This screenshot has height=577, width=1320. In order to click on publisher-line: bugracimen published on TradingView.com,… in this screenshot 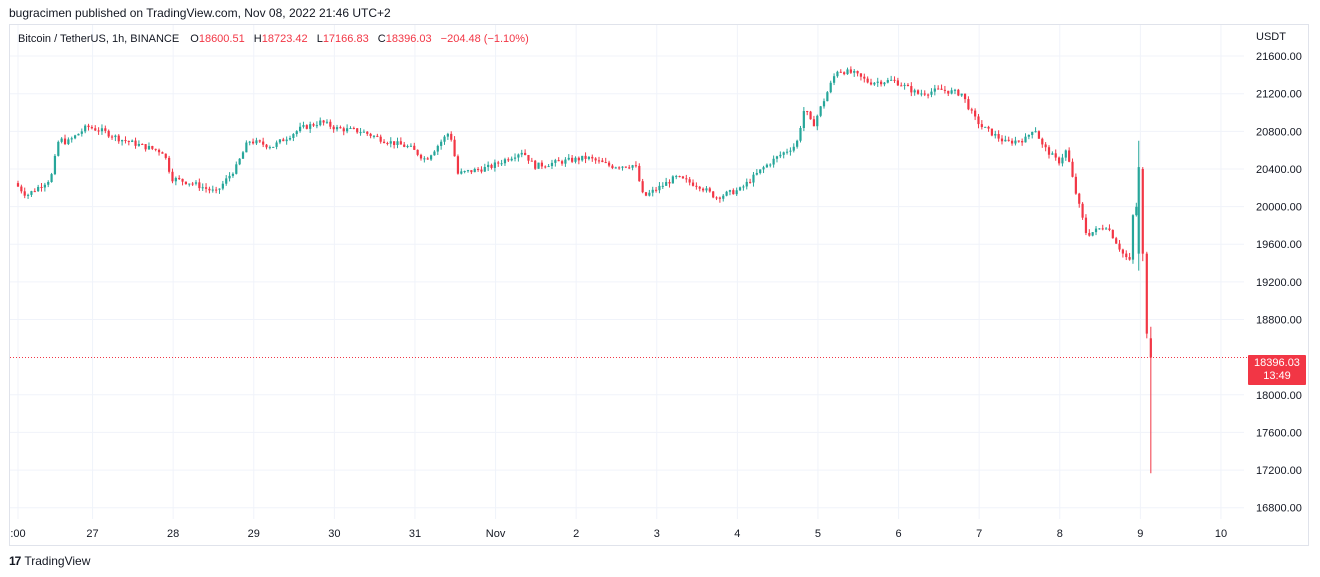, I will do `click(200, 13)`.